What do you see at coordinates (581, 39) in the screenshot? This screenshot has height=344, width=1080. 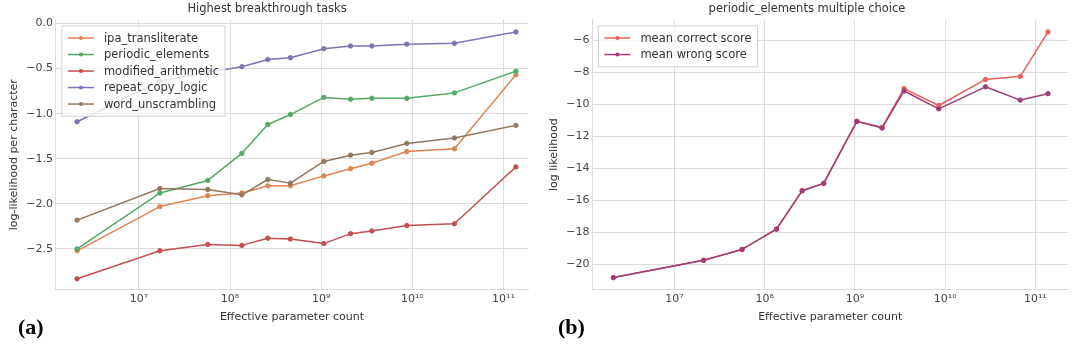 I see `y-tick-label: −6` at bounding box center [581, 39].